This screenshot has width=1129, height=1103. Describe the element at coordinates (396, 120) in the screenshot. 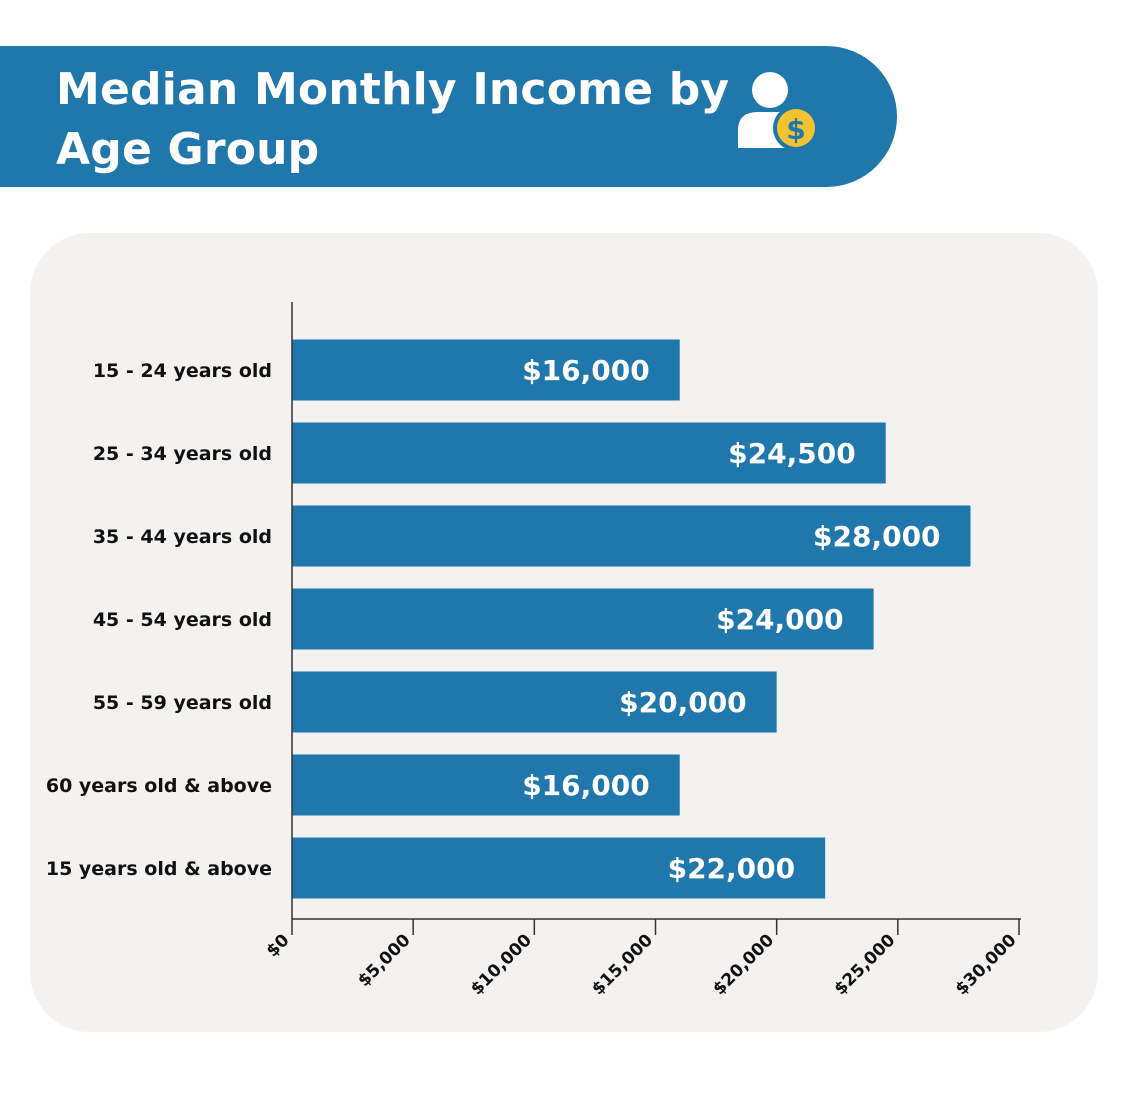

I see `page-title: Median Monthly Income by Age Group` at that location.